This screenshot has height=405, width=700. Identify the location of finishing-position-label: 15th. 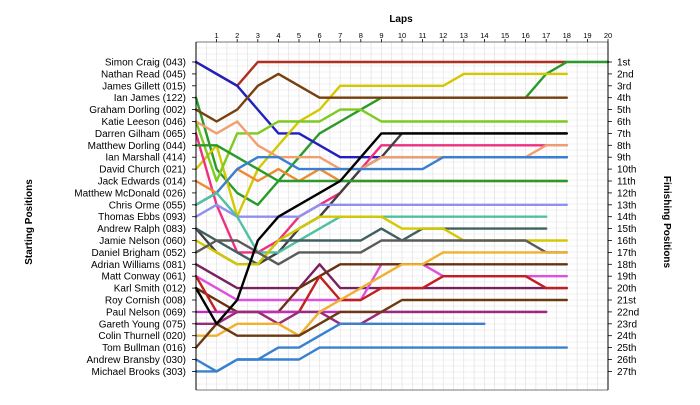
(626, 229).